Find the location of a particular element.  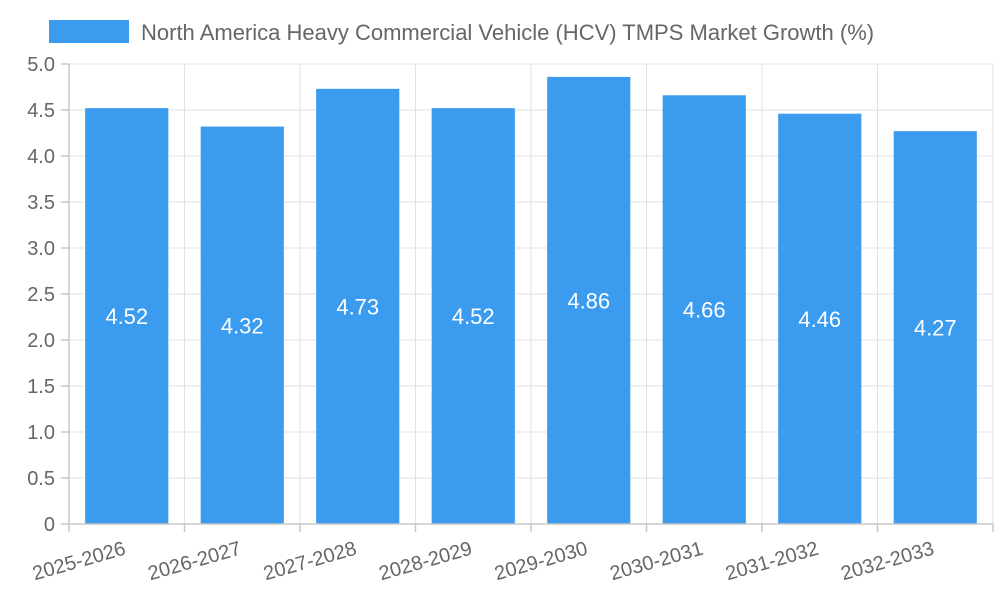

x-tick-label: 2029-2030 is located at coordinates (541, 562).